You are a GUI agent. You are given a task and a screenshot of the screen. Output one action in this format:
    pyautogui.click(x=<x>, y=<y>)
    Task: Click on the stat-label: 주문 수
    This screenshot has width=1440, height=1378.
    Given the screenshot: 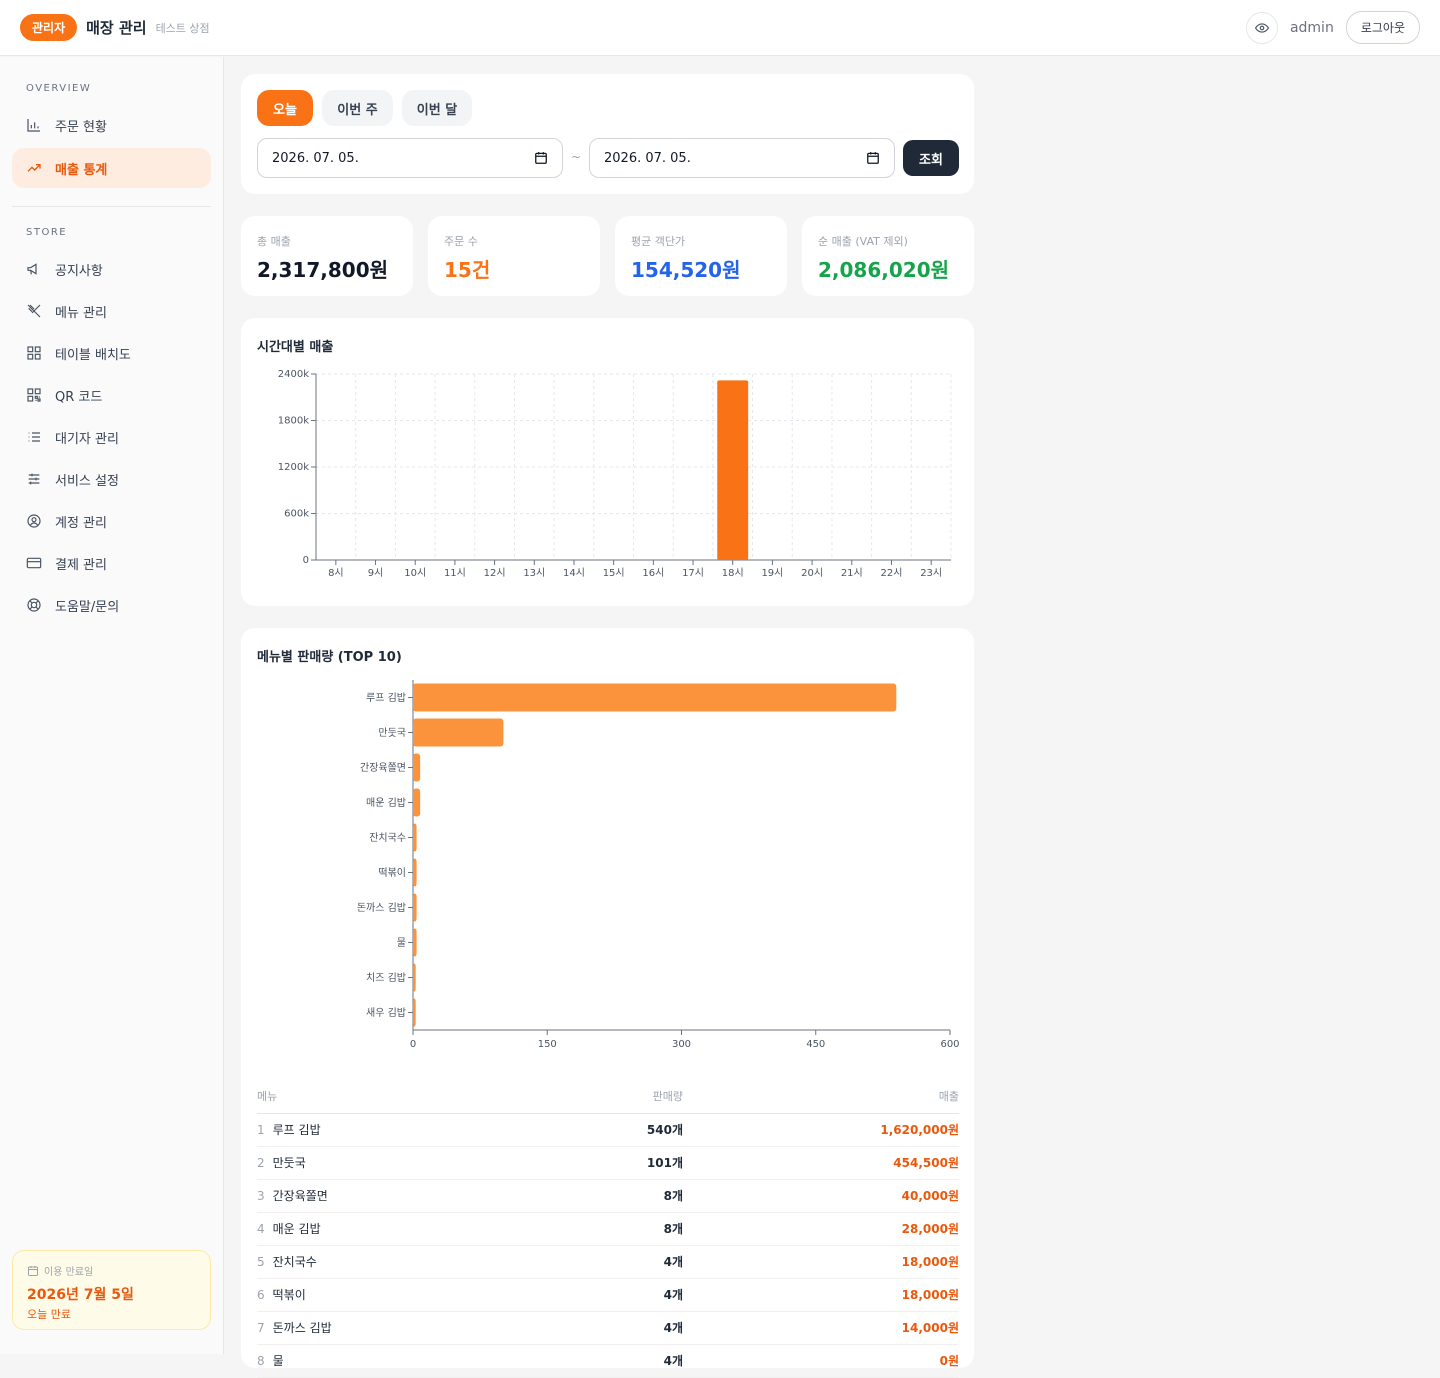 What is the action you would take?
    pyautogui.click(x=461, y=241)
    